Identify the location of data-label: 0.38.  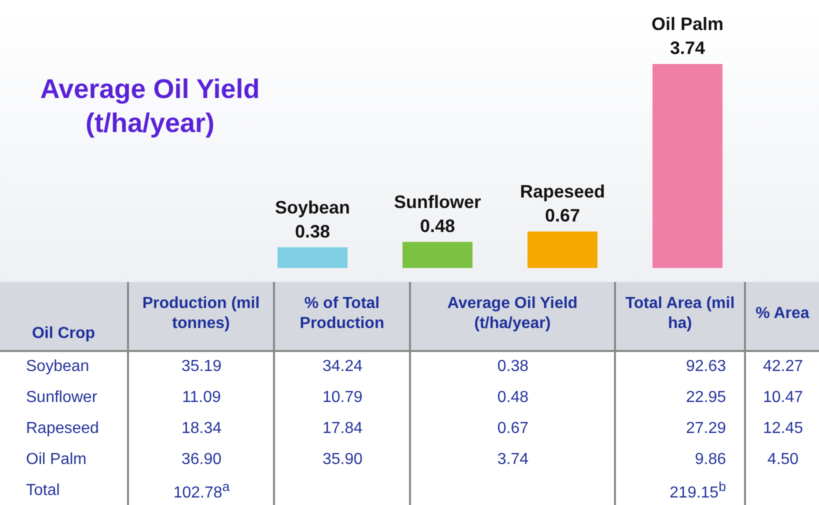
(312, 231).